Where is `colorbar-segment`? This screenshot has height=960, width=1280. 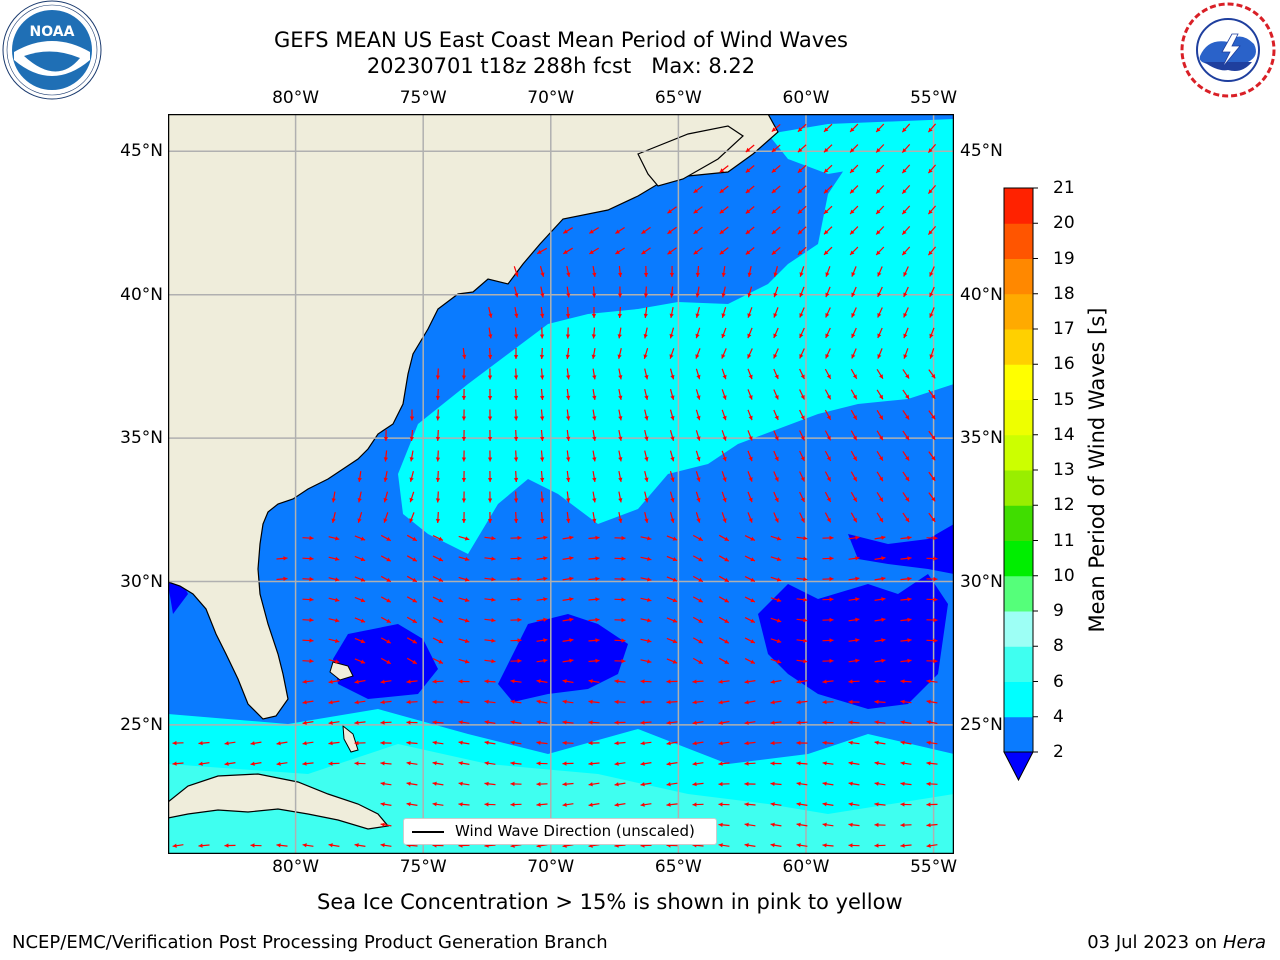
colorbar-segment is located at coordinates (1018, 241).